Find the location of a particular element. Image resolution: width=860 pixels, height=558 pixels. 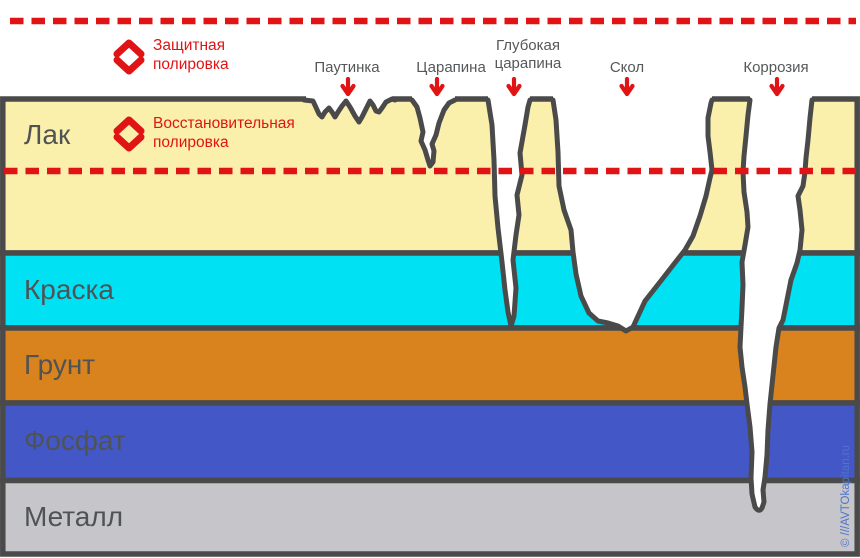

restorative-polish-line2: полировка is located at coordinates (191, 142).